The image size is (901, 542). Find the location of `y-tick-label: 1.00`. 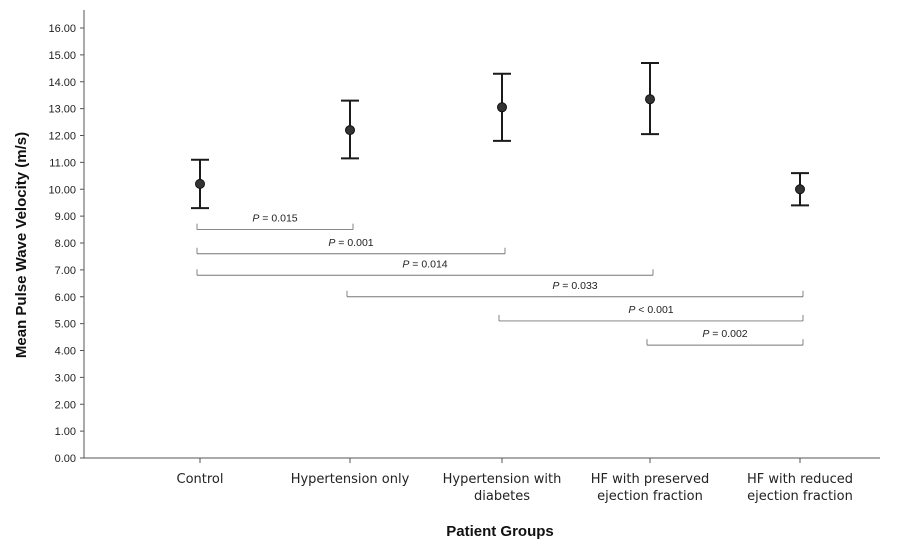

y-tick-label: 1.00 is located at coordinates (65, 432).